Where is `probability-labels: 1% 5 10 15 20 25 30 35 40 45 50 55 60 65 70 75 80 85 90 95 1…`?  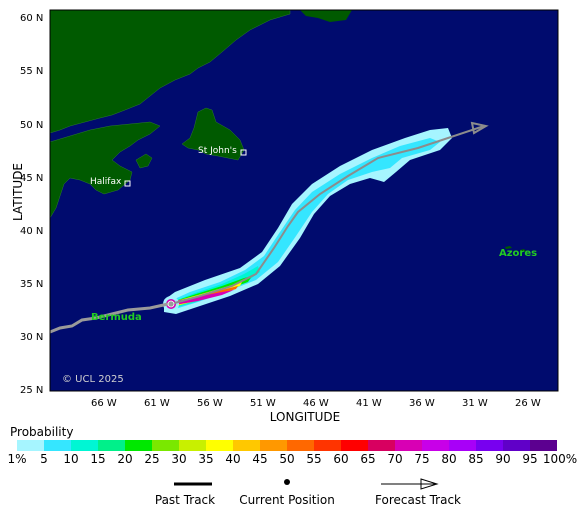 probability-labels: 1% 5 10 15 20 25 30 35 40 45 50 55 60 65 70 75 80 85 90 95 1… is located at coordinates (290, 459).